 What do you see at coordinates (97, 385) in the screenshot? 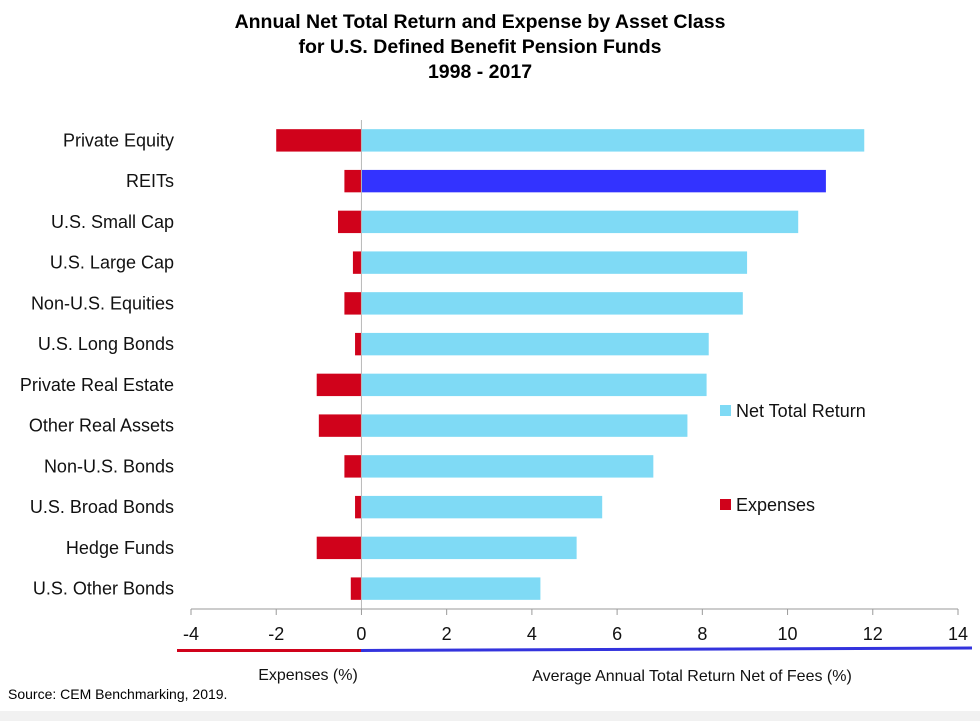
I see `category-label: Private Real Estate` at bounding box center [97, 385].